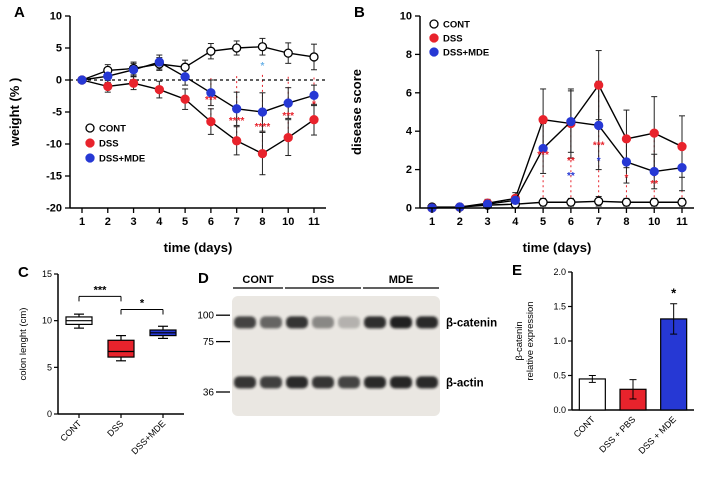  I want to click on svg-text: -10, so click(54, 145).